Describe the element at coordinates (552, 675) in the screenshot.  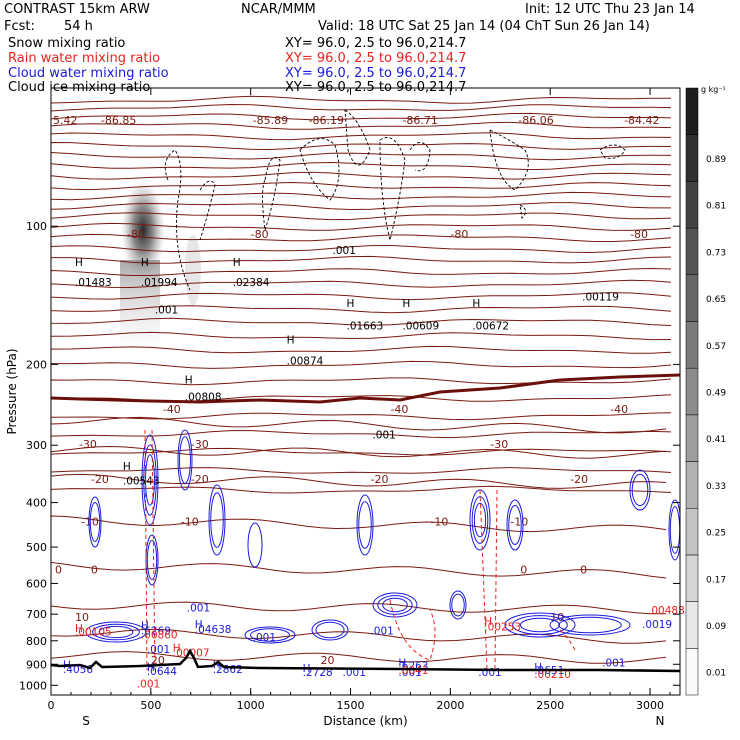
I see `rain-label: .00210` at that location.